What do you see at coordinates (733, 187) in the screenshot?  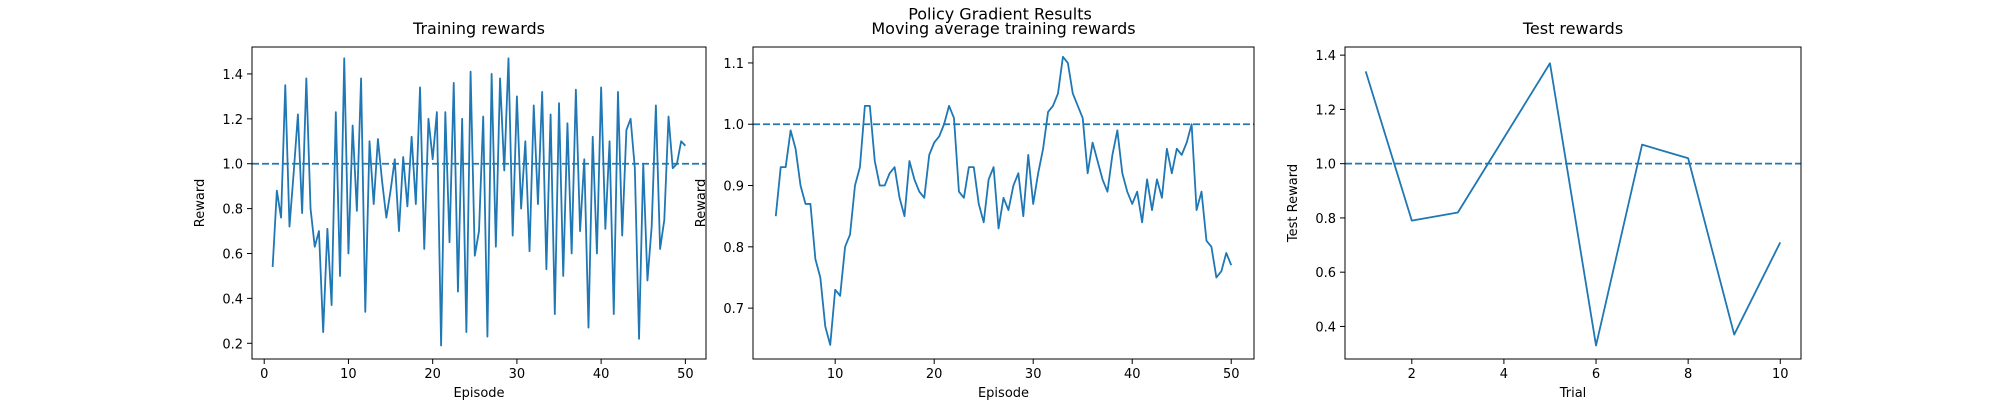 I see `y-tick-label: 0.9` at bounding box center [733, 187].